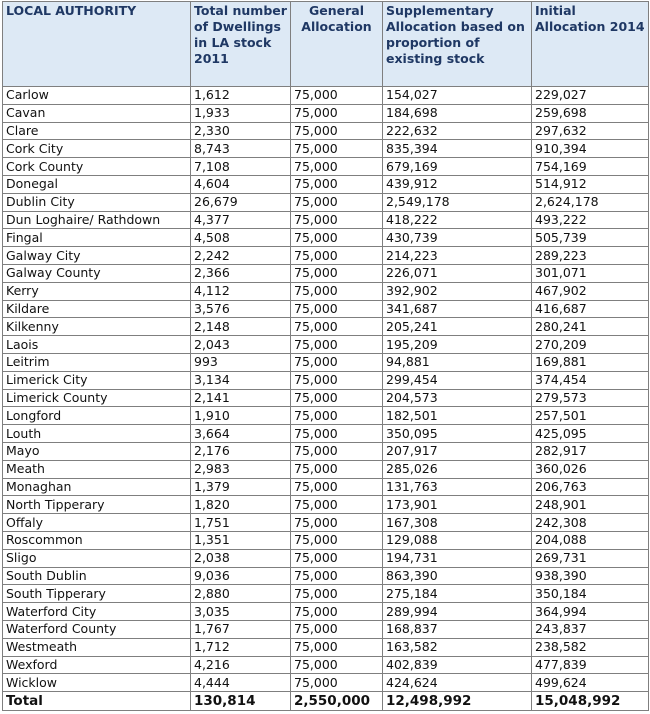  I want to click on cell-initial-allocation: 514,912, so click(590, 184).